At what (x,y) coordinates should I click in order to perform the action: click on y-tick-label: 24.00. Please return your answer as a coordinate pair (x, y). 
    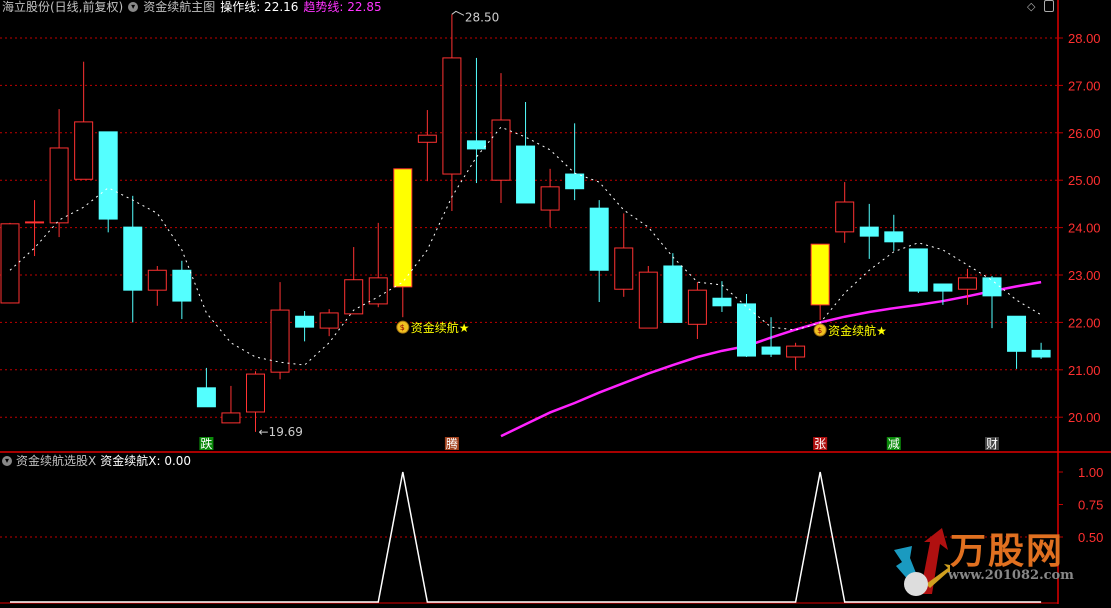
    Looking at the image, I should click on (1084, 228).